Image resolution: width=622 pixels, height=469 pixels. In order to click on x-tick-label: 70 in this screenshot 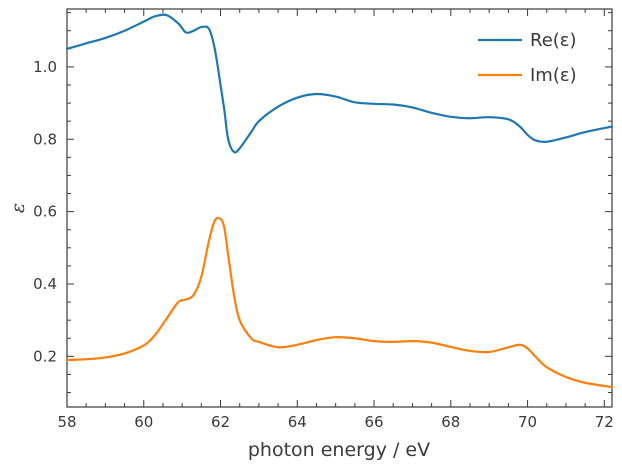, I will do `click(527, 422)`.